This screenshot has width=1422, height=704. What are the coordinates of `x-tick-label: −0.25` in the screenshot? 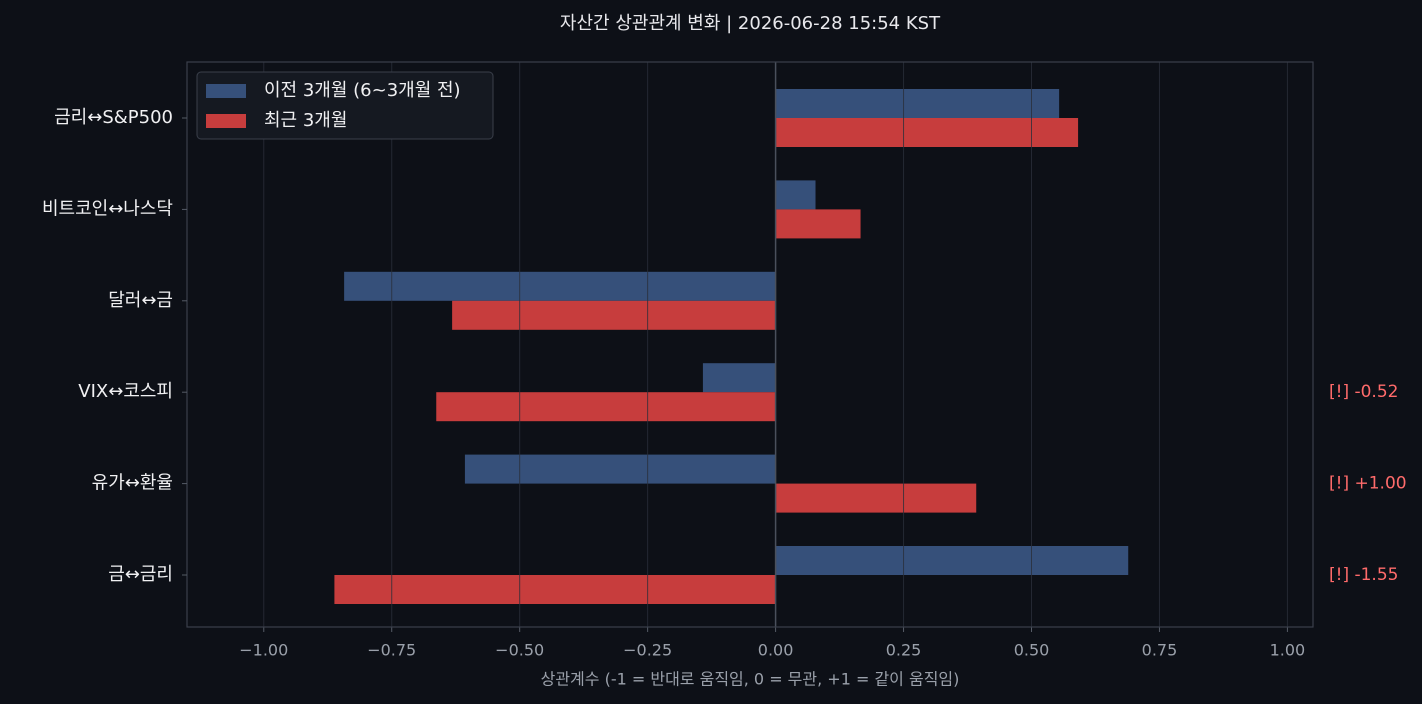 It's located at (647, 650).